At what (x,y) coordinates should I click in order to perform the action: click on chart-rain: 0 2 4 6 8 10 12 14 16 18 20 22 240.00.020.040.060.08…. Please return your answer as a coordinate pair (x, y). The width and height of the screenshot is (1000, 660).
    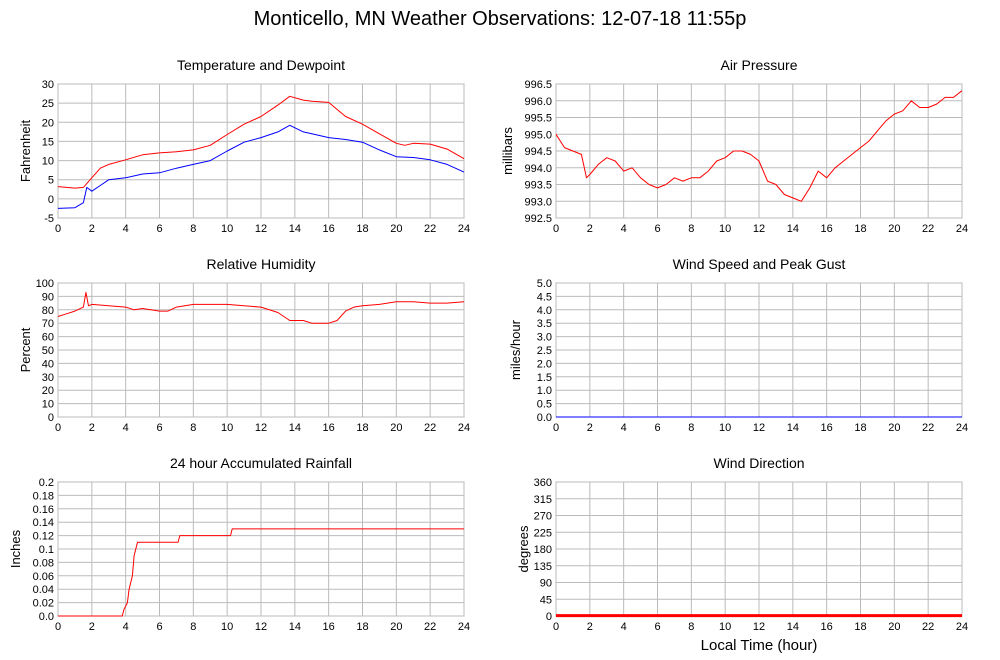
    Looking at the image, I should click on (239, 544).